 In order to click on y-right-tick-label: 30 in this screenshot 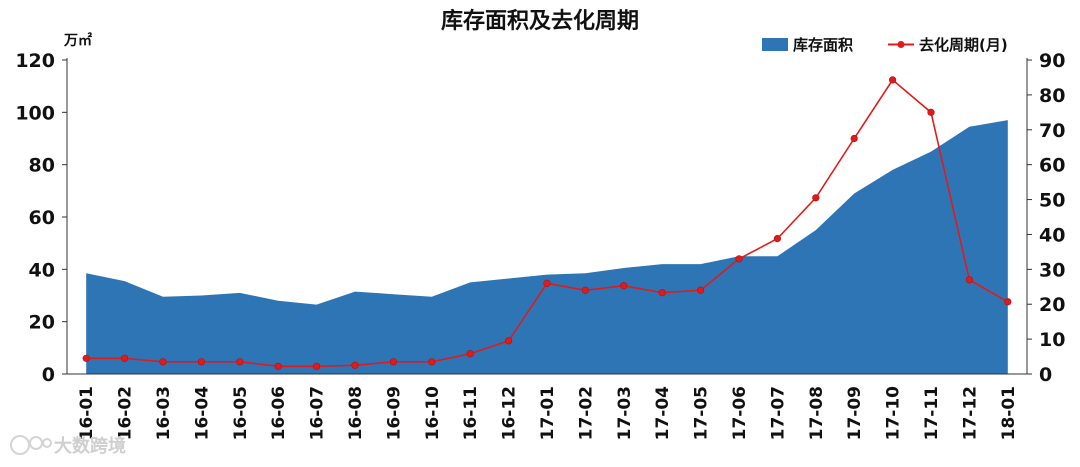, I will do `click(1052, 270)`.